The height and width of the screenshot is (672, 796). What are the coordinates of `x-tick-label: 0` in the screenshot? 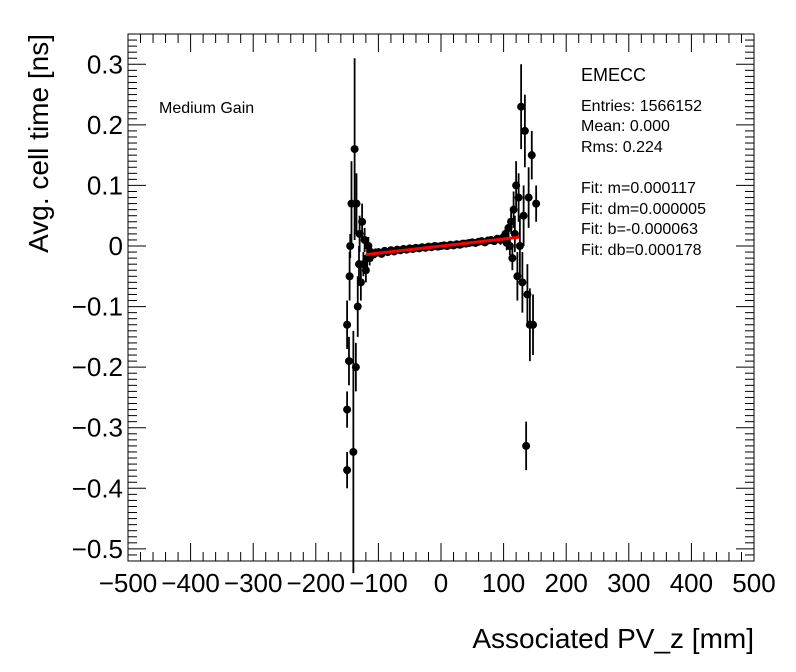 It's located at (441, 583).